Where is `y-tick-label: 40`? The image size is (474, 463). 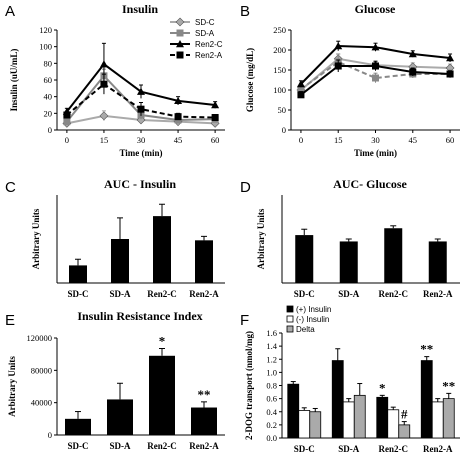 y-tick-label: 40 is located at coordinates (48, 97).